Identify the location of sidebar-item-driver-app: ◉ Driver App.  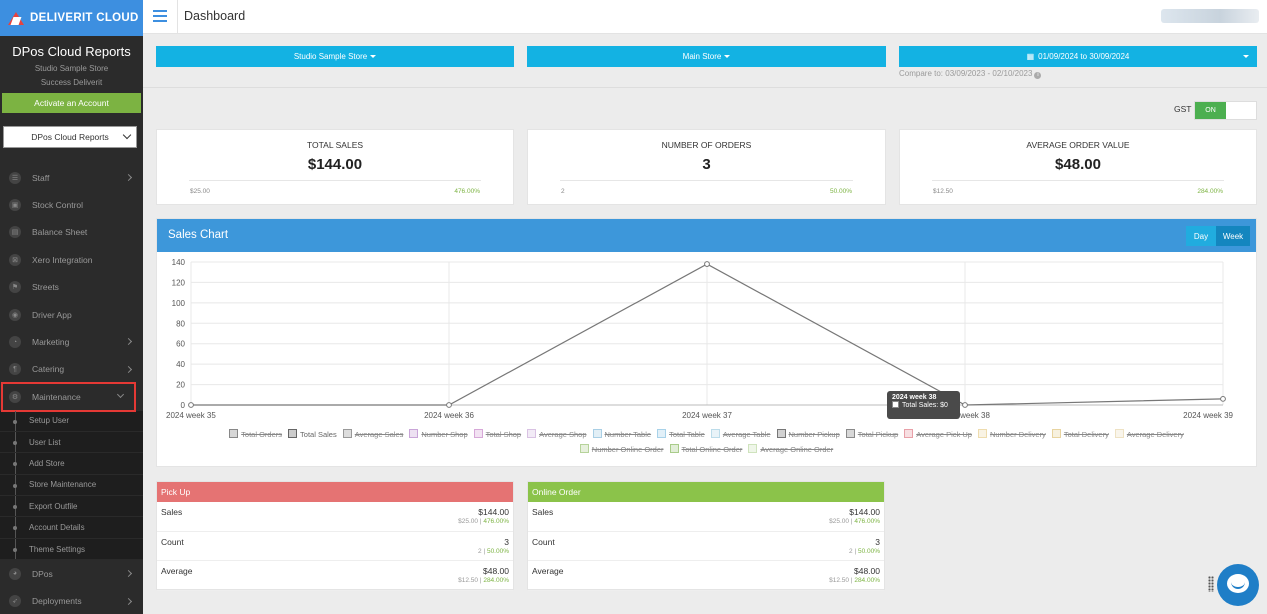
(71, 314).